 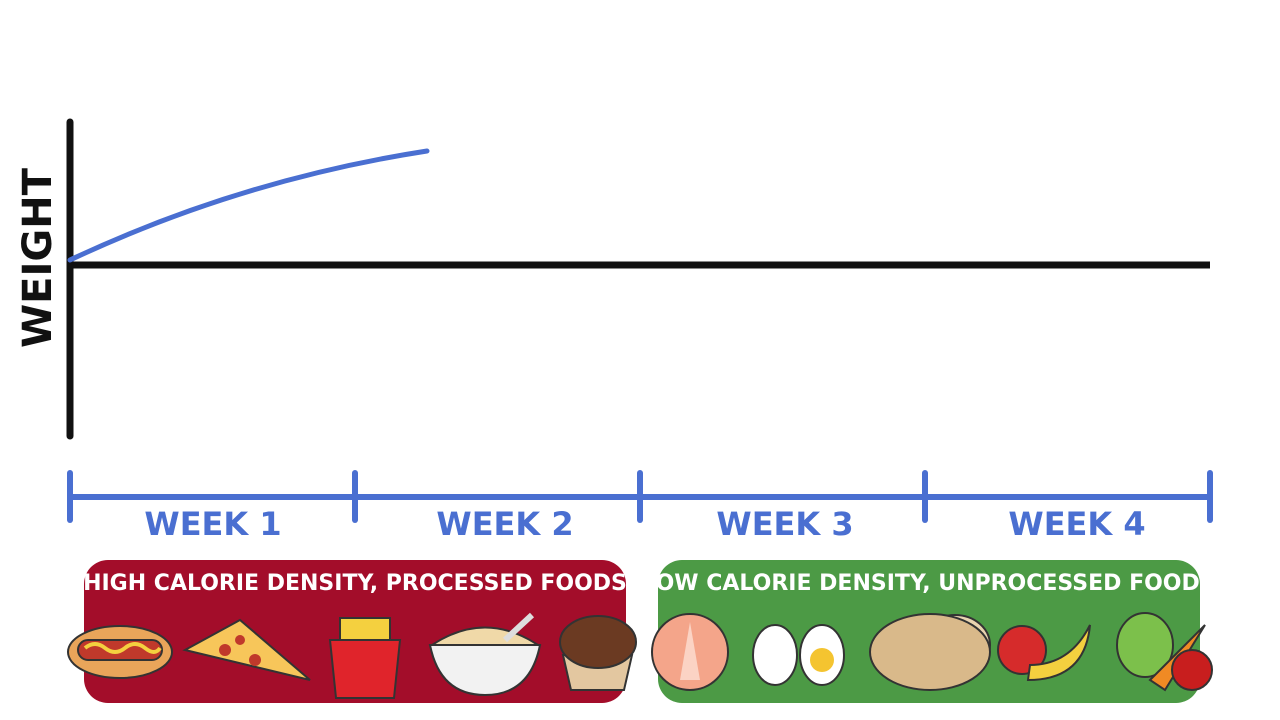 What do you see at coordinates (38, 257) in the screenshot?
I see `y-axis-label: WEIGHT` at bounding box center [38, 257].